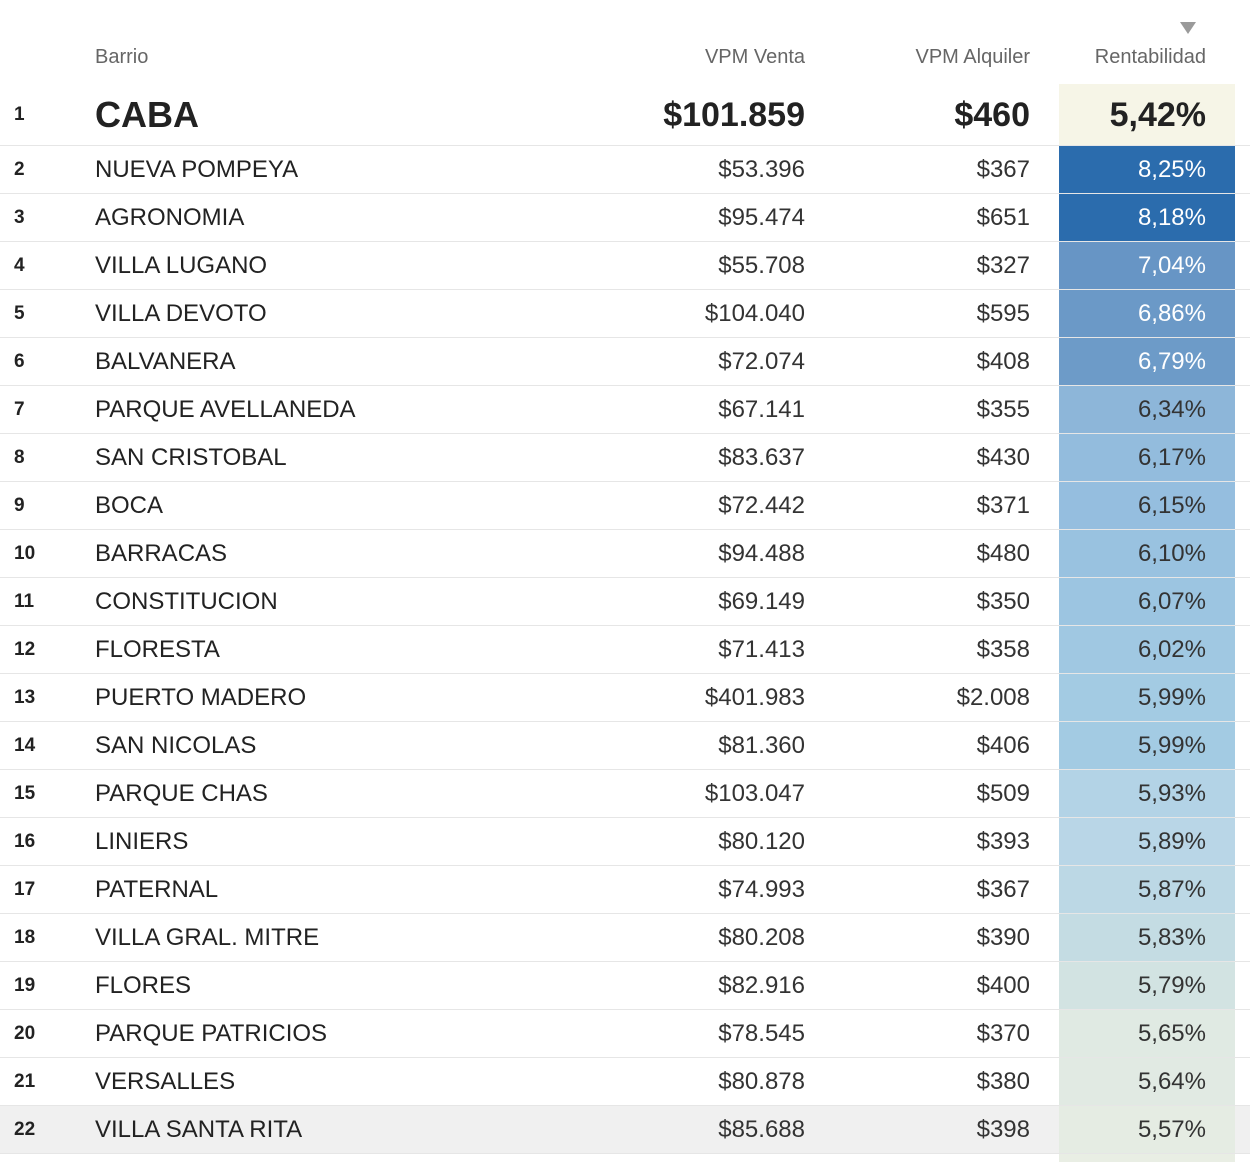 Image resolution: width=1250 pixels, height=1162 pixels. Describe the element at coordinates (122, 57) in the screenshot. I see `column-header-barrio: Barrio` at that location.